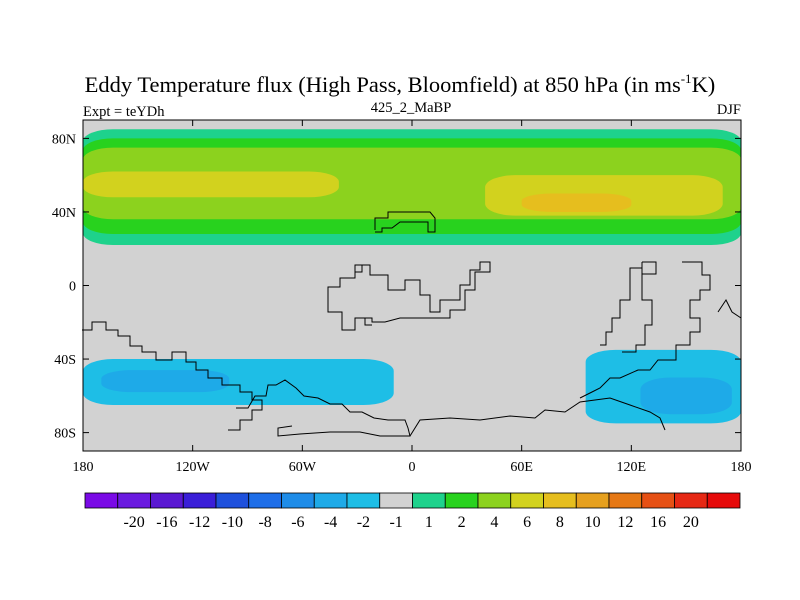 Image resolution: width=800 pixels, height=600 pixels. I want to click on subtitle-left: Expt = teYDh, so click(124, 112).